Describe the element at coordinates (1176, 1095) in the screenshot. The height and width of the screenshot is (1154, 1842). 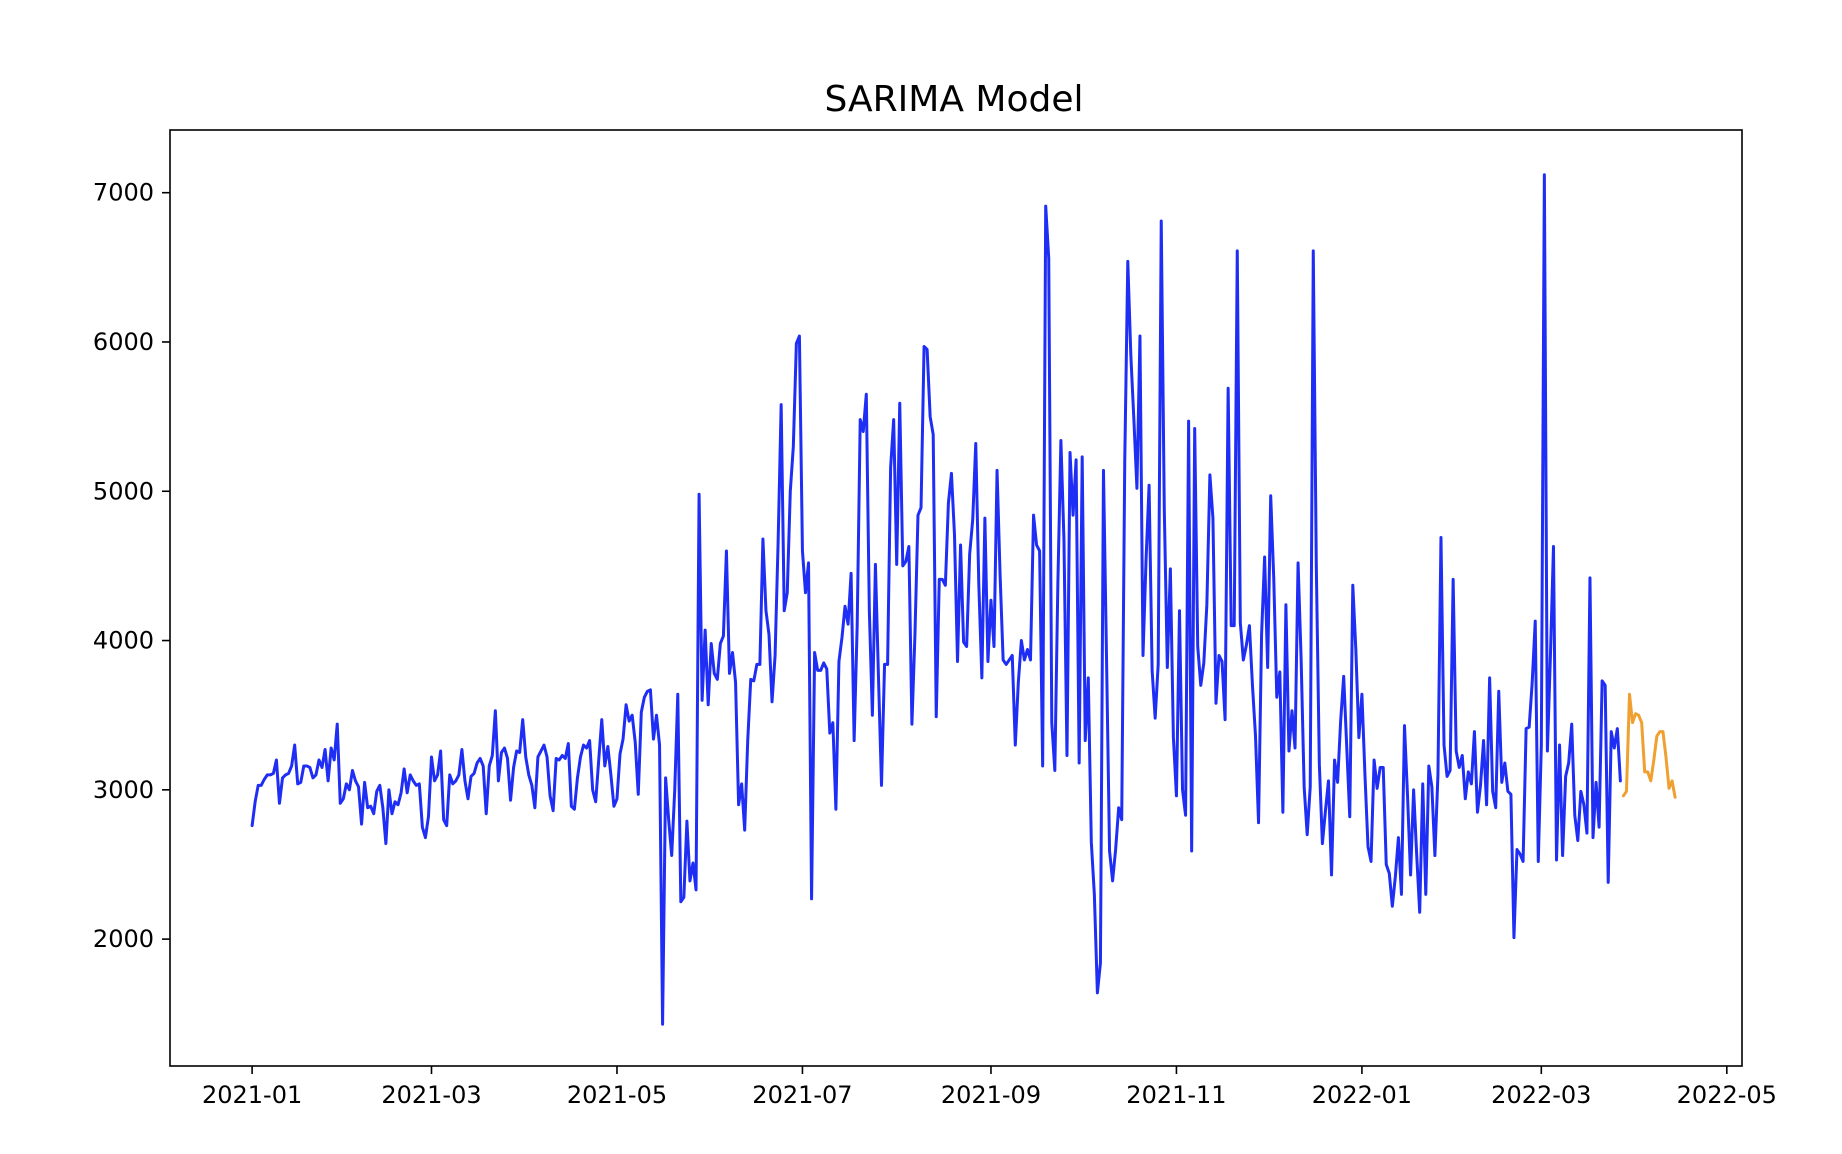
I see `x-tick-label: 2021-11` at that location.